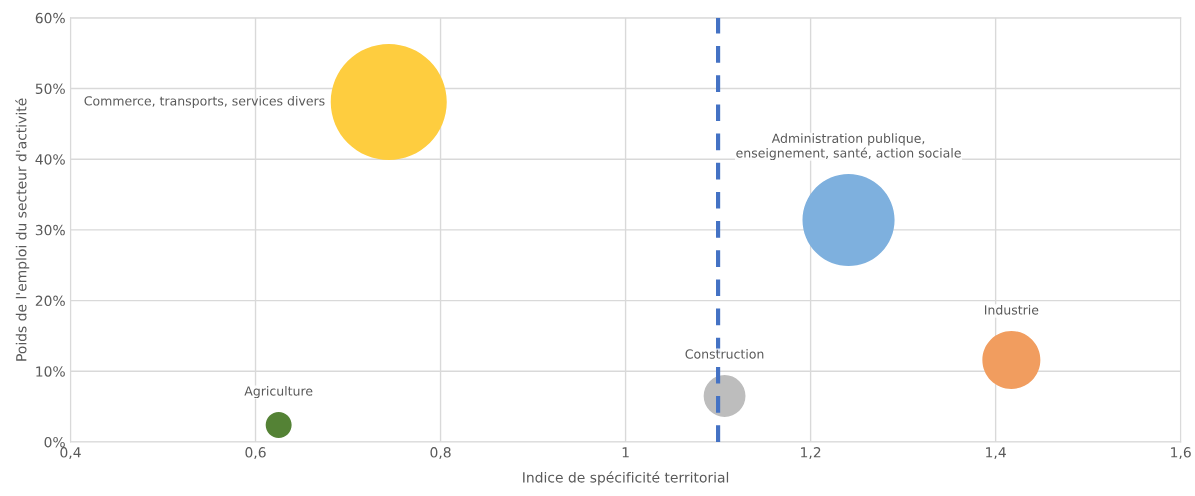 The width and height of the screenshot is (1195, 496). Describe the element at coordinates (848, 147) in the screenshot. I see `text: Administration publique, enseignement, santé, action sociale` at that location.